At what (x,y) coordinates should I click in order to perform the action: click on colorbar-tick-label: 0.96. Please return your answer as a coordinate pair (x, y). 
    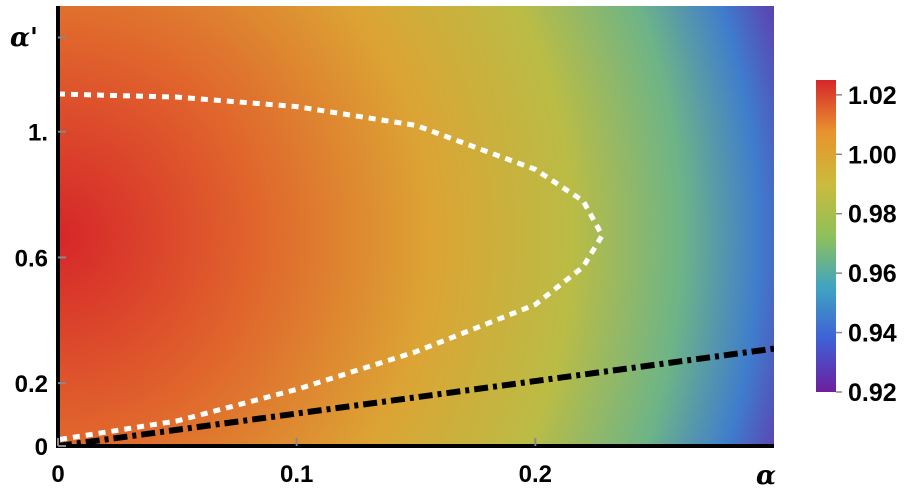
    Looking at the image, I should click on (872, 274).